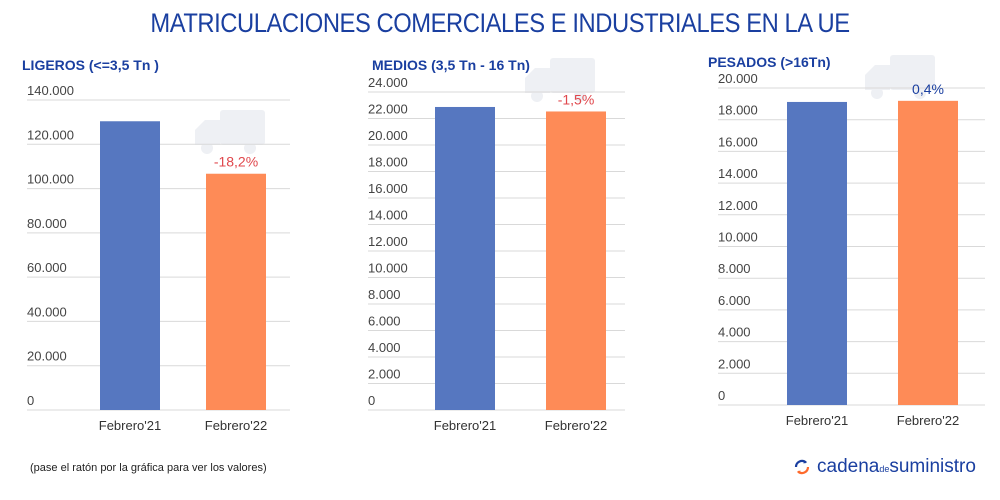 The width and height of the screenshot is (1000, 500). What do you see at coordinates (769, 62) in the screenshot?
I see `chart-title: PESADOS (>16Tn)` at bounding box center [769, 62].